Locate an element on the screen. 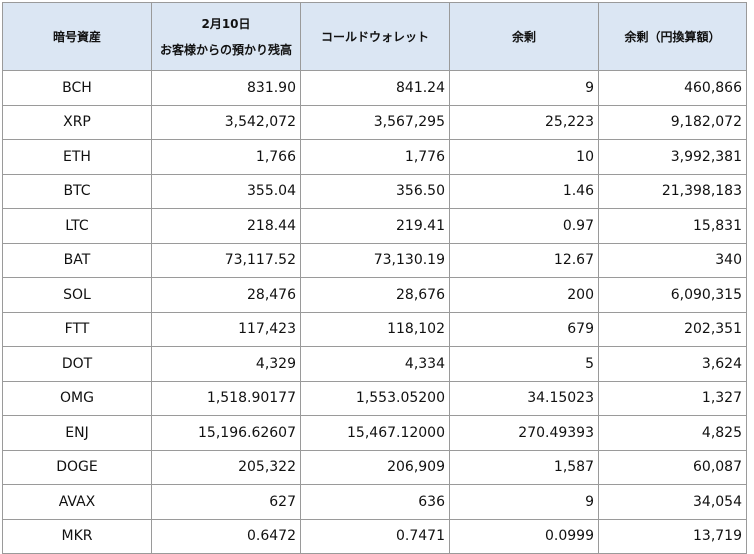 This screenshot has height=554, width=754. table-row: BTC 355.04 356.50 1.46 21,398,183 is located at coordinates (374, 191).